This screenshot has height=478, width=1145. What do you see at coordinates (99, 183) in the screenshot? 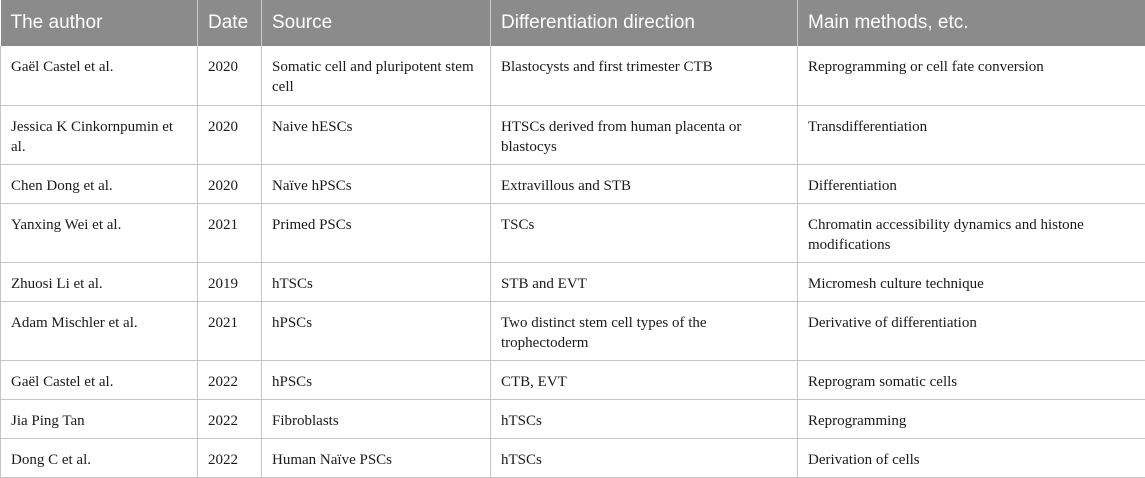
I see `cell-author: Chen Dong et al.` at bounding box center [99, 183].